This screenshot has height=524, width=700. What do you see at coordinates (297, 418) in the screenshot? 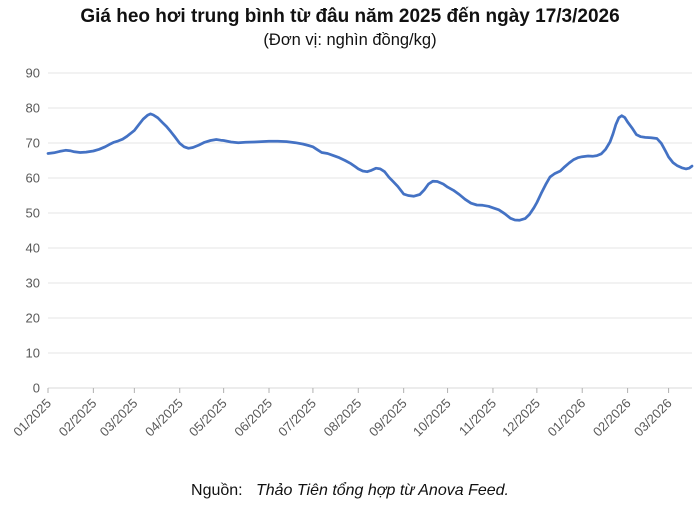
I see `x-tick-label: 07/2025` at bounding box center [297, 418].